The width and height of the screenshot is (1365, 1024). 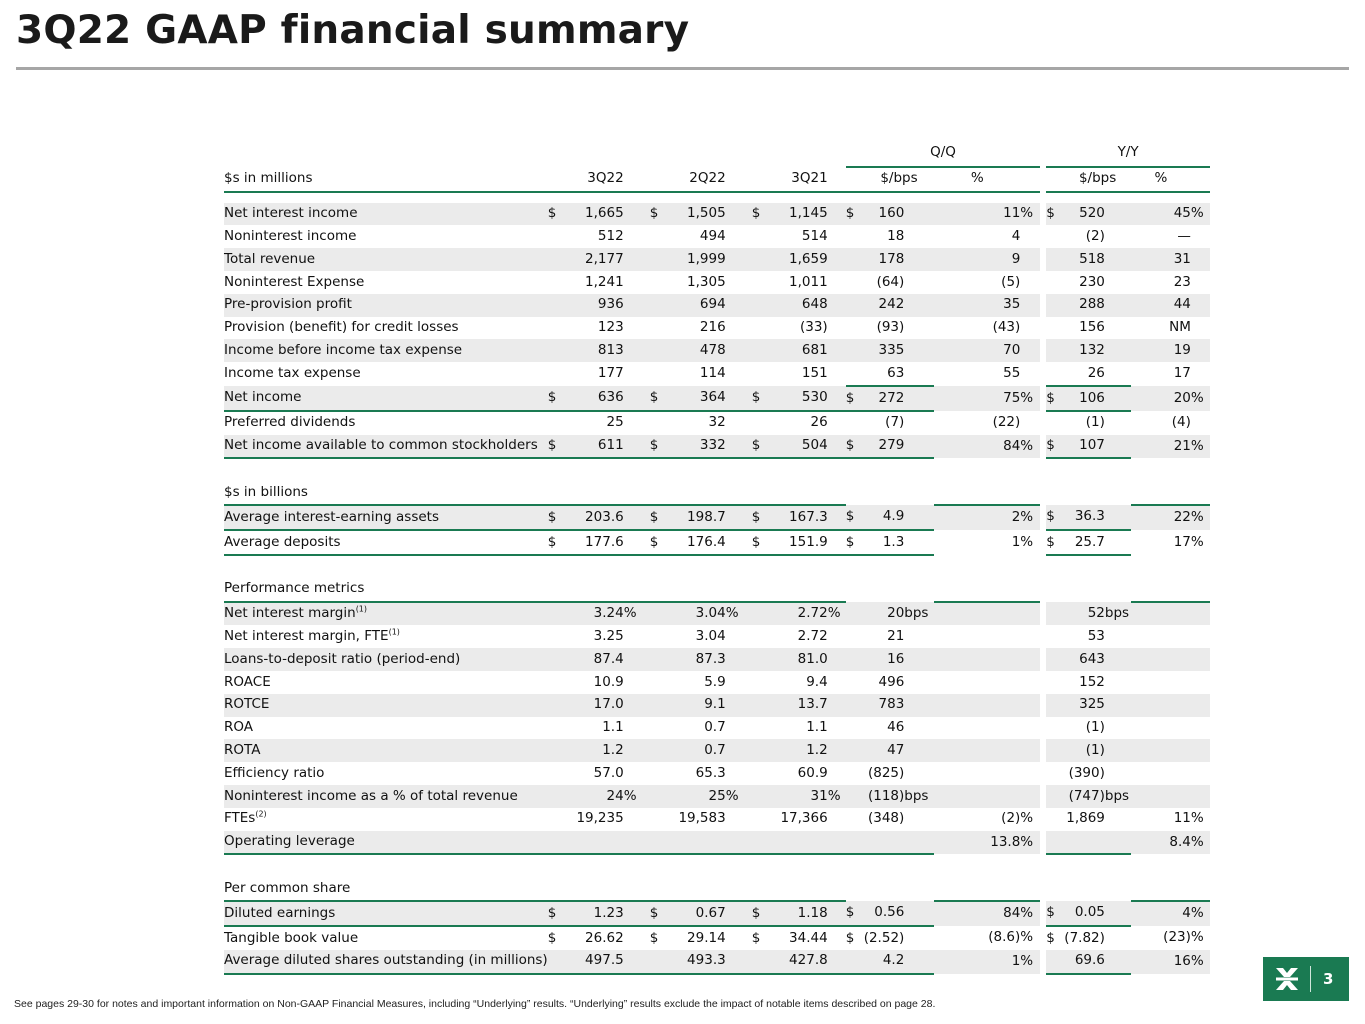 What do you see at coordinates (290, 422) in the screenshot?
I see `row-label: Preferred dividends` at bounding box center [290, 422].